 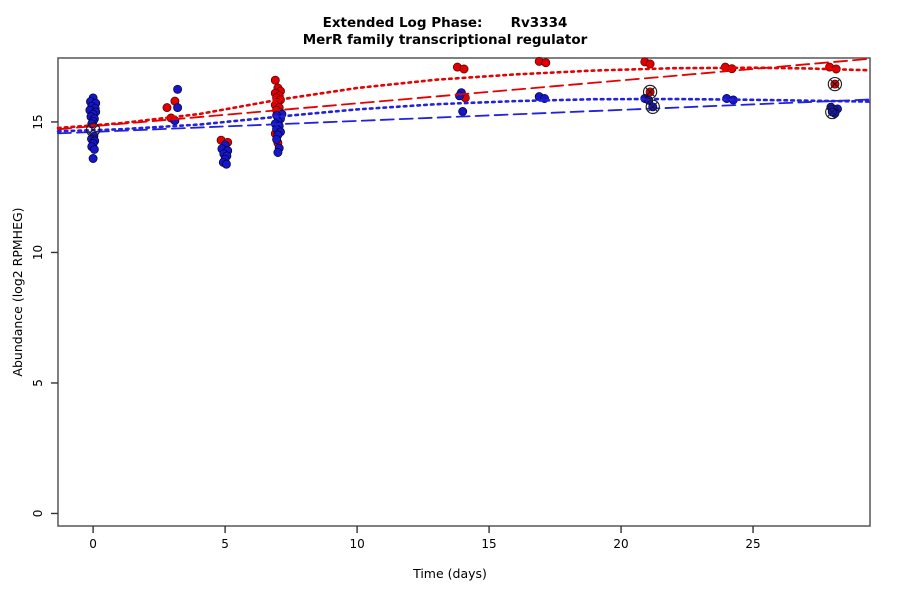 What do you see at coordinates (752, 544) in the screenshot?
I see `x-tick-label: 25` at bounding box center [752, 544].